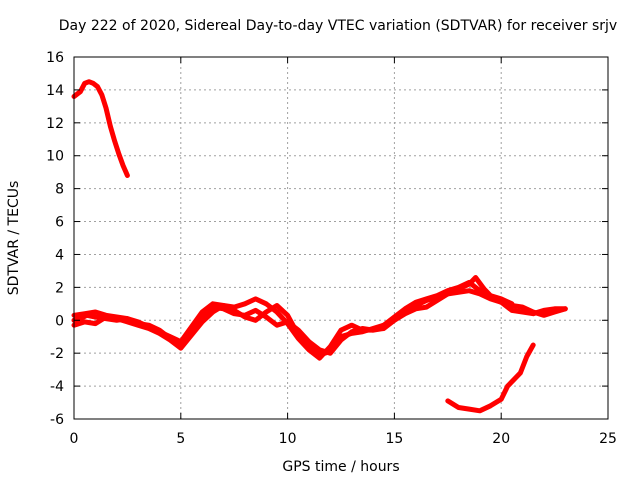 The image size is (640, 480). I want to click on x-tick-label: 25, so click(608, 439).